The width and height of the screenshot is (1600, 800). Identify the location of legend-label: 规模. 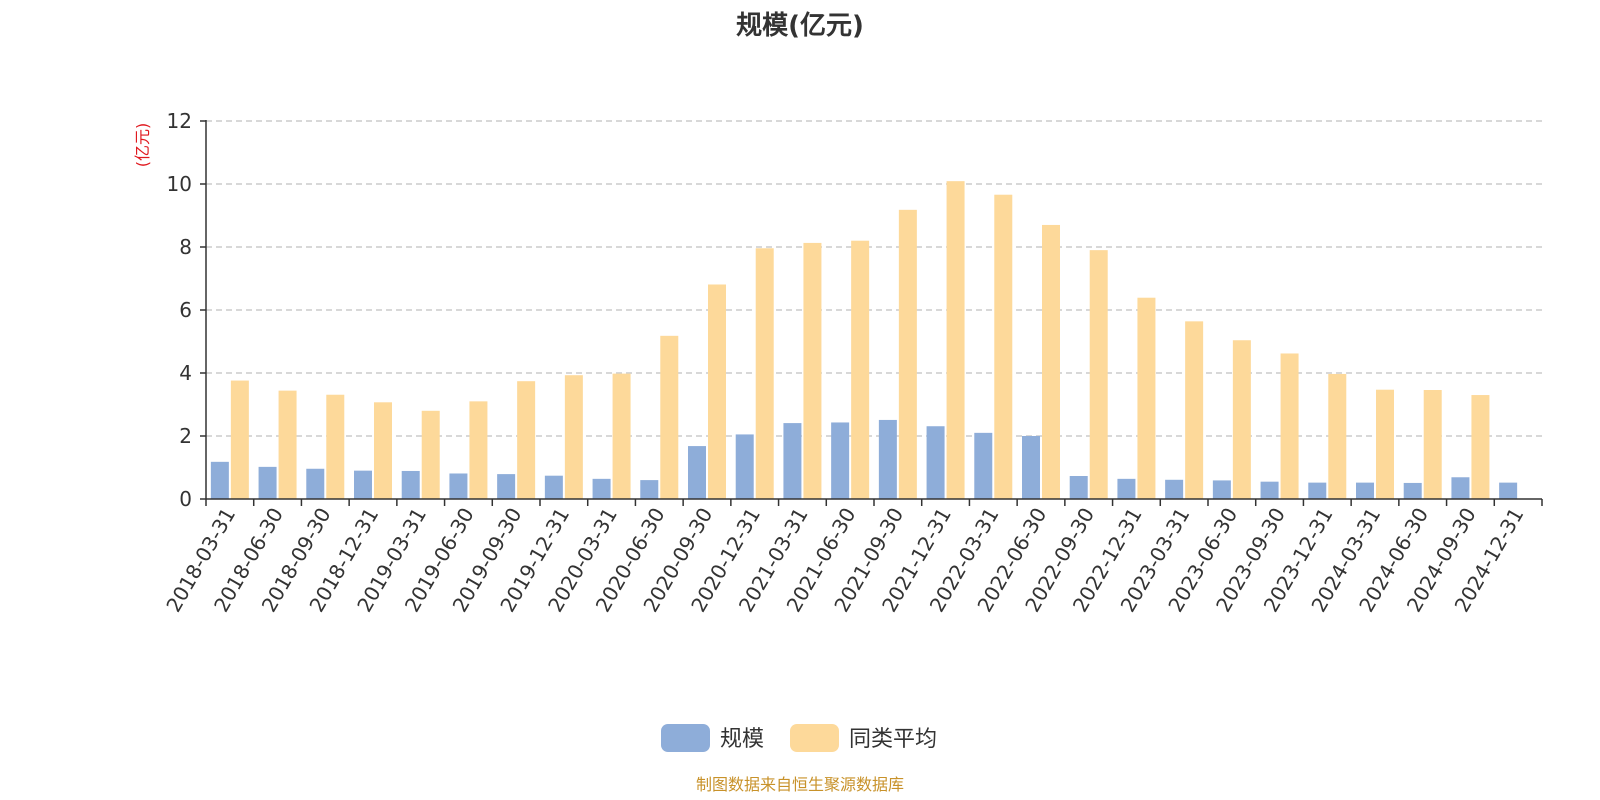
(742, 739).